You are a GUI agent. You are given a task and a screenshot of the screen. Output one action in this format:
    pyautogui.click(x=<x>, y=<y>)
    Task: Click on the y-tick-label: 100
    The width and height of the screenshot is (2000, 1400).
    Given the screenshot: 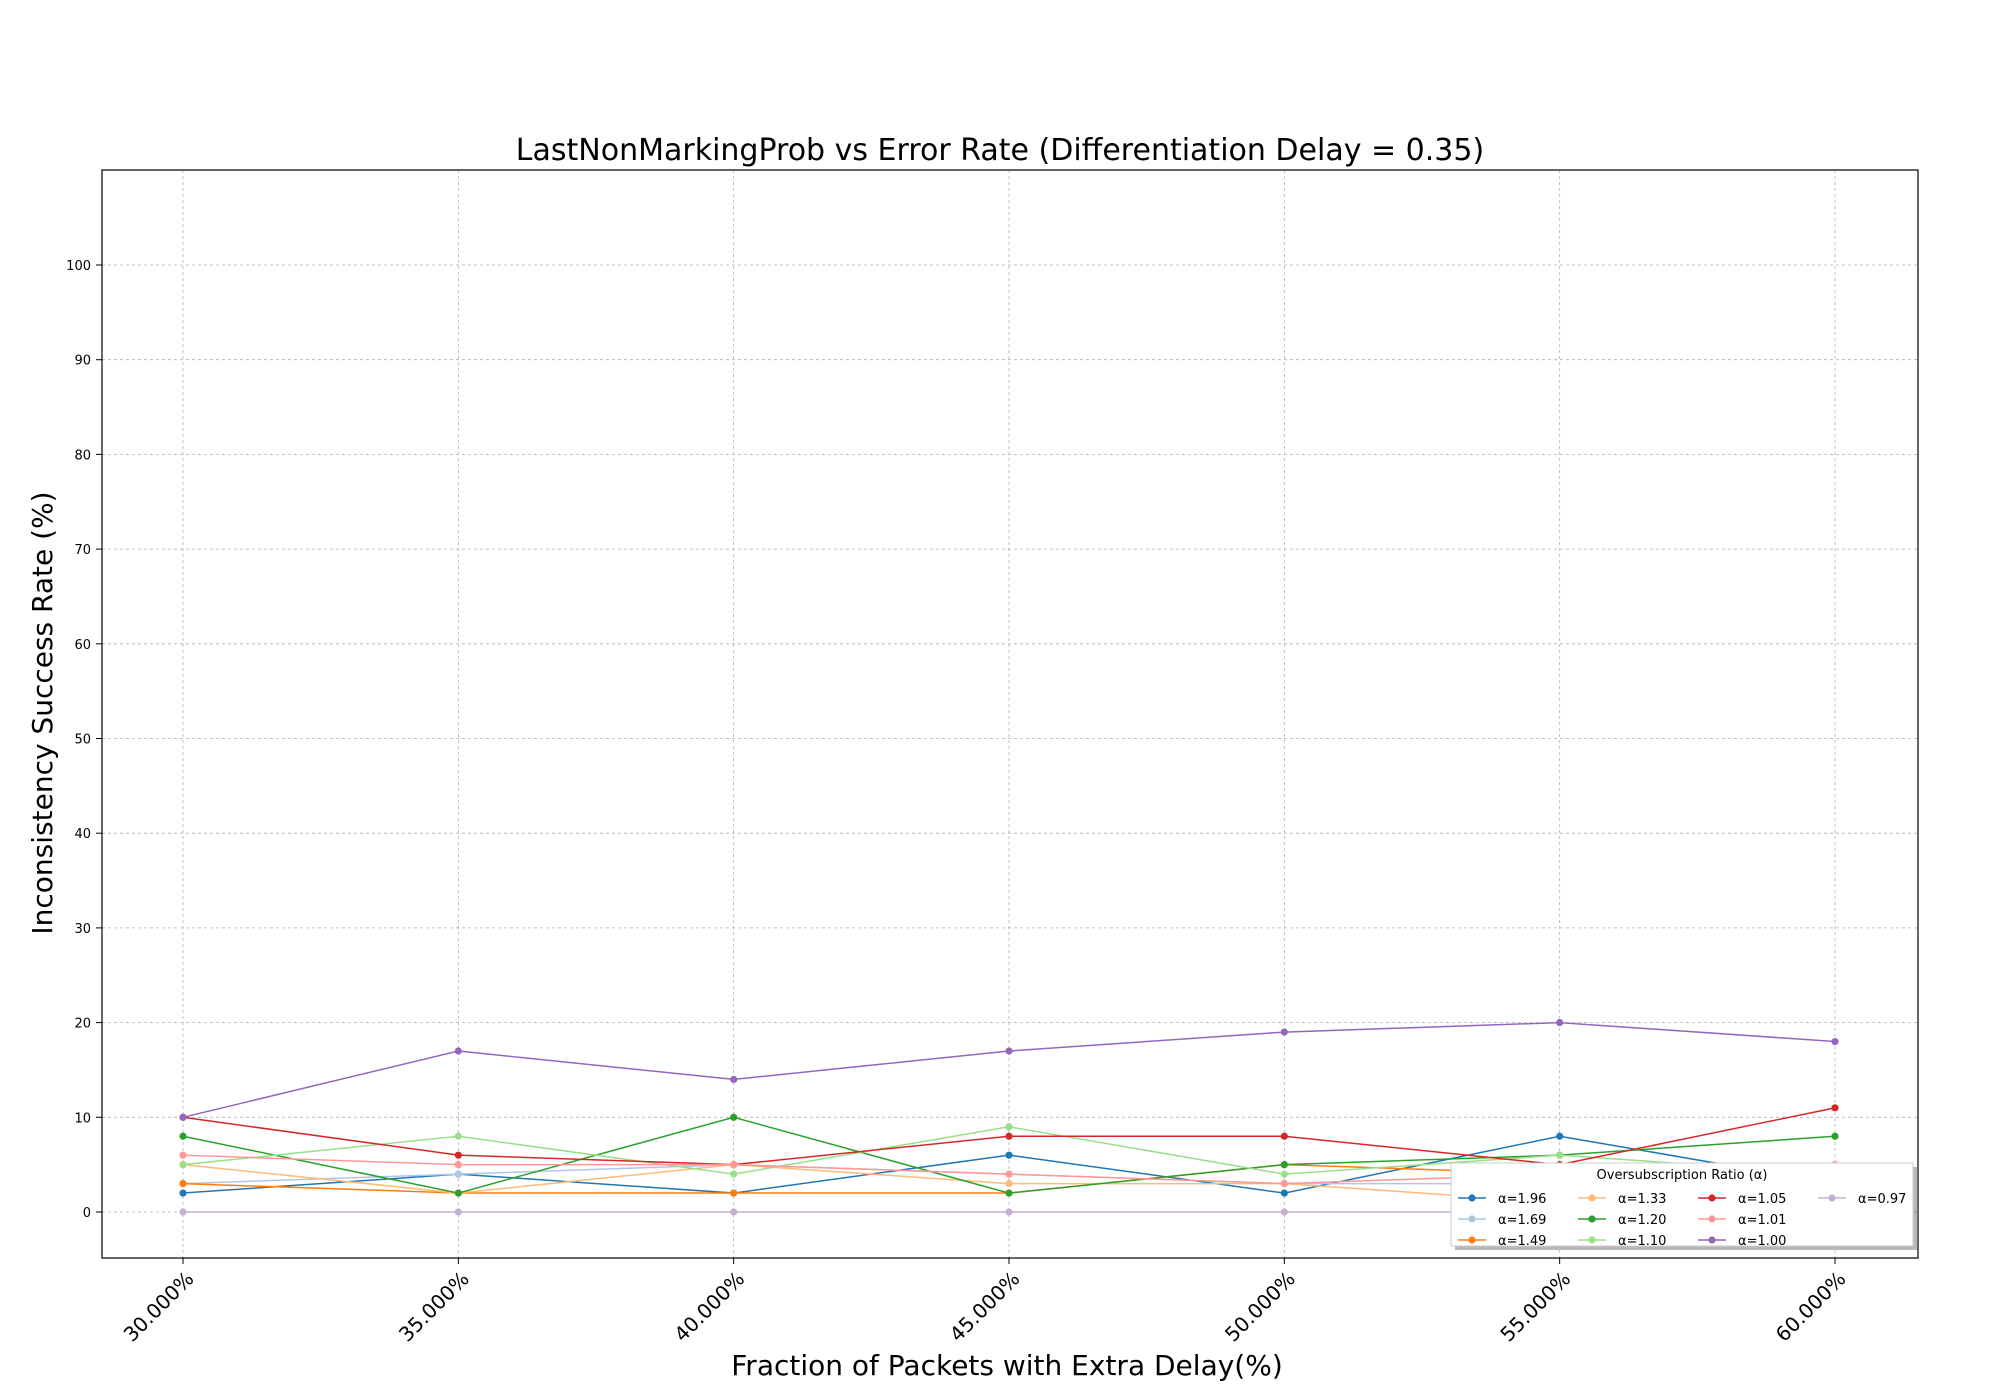 What is the action you would take?
    pyautogui.click(x=78, y=266)
    